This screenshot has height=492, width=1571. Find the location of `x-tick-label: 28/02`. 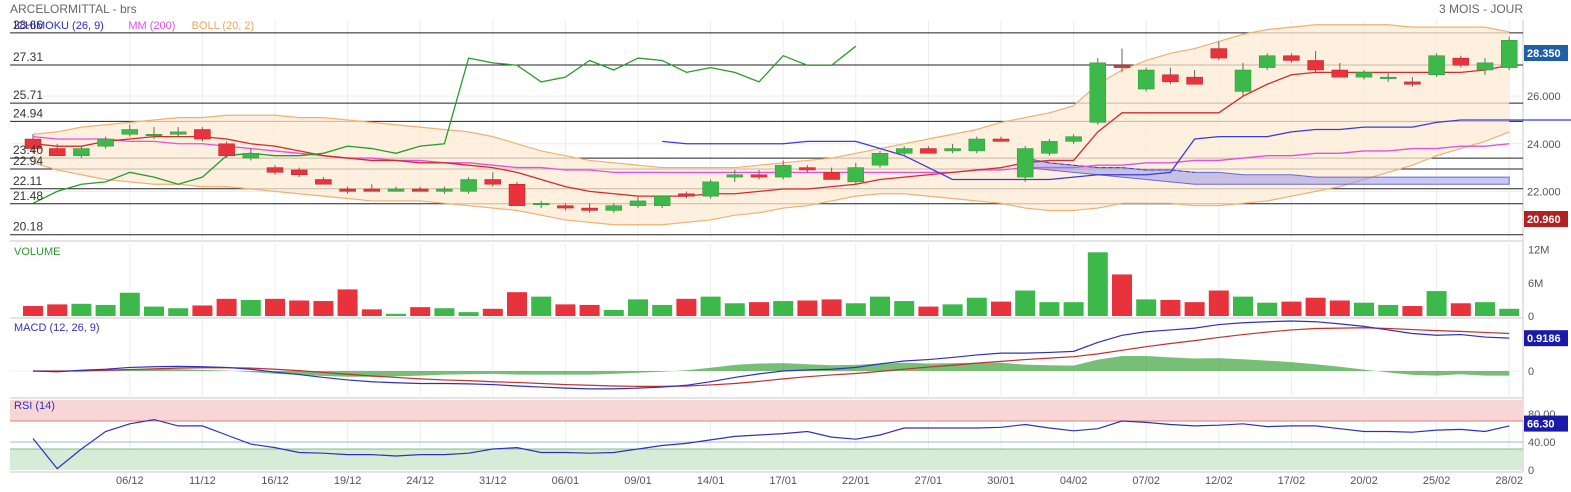

x-tick-label: 28/02 is located at coordinates (1509, 481).